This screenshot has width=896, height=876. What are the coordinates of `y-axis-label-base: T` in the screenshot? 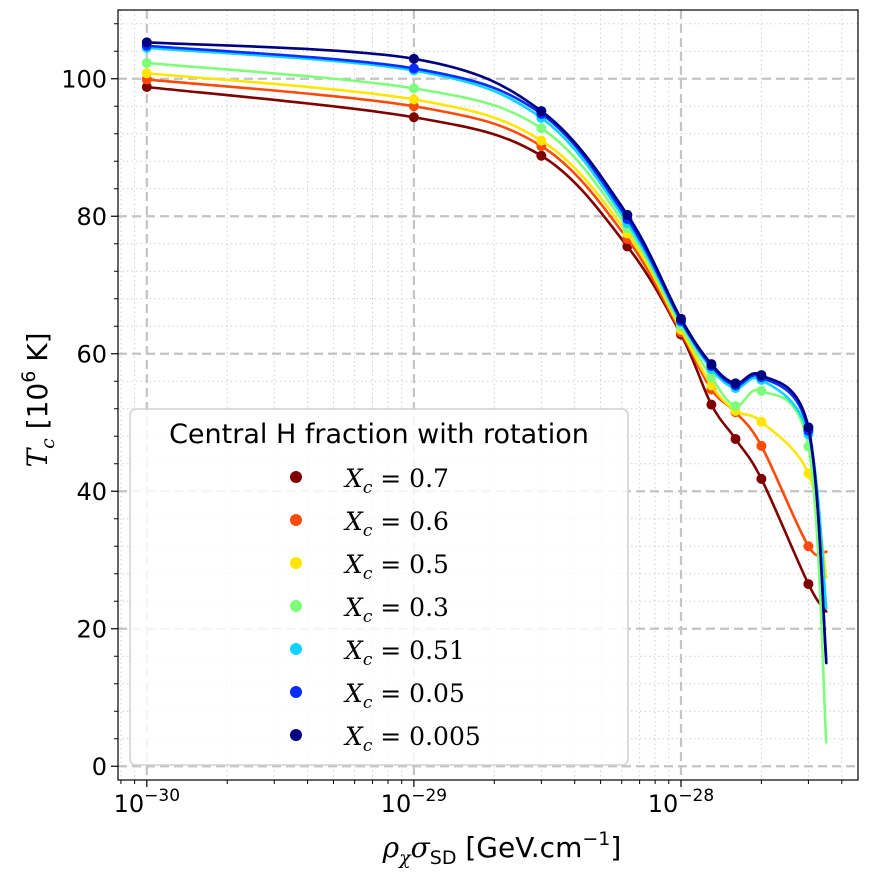 It's located at (37, 457).